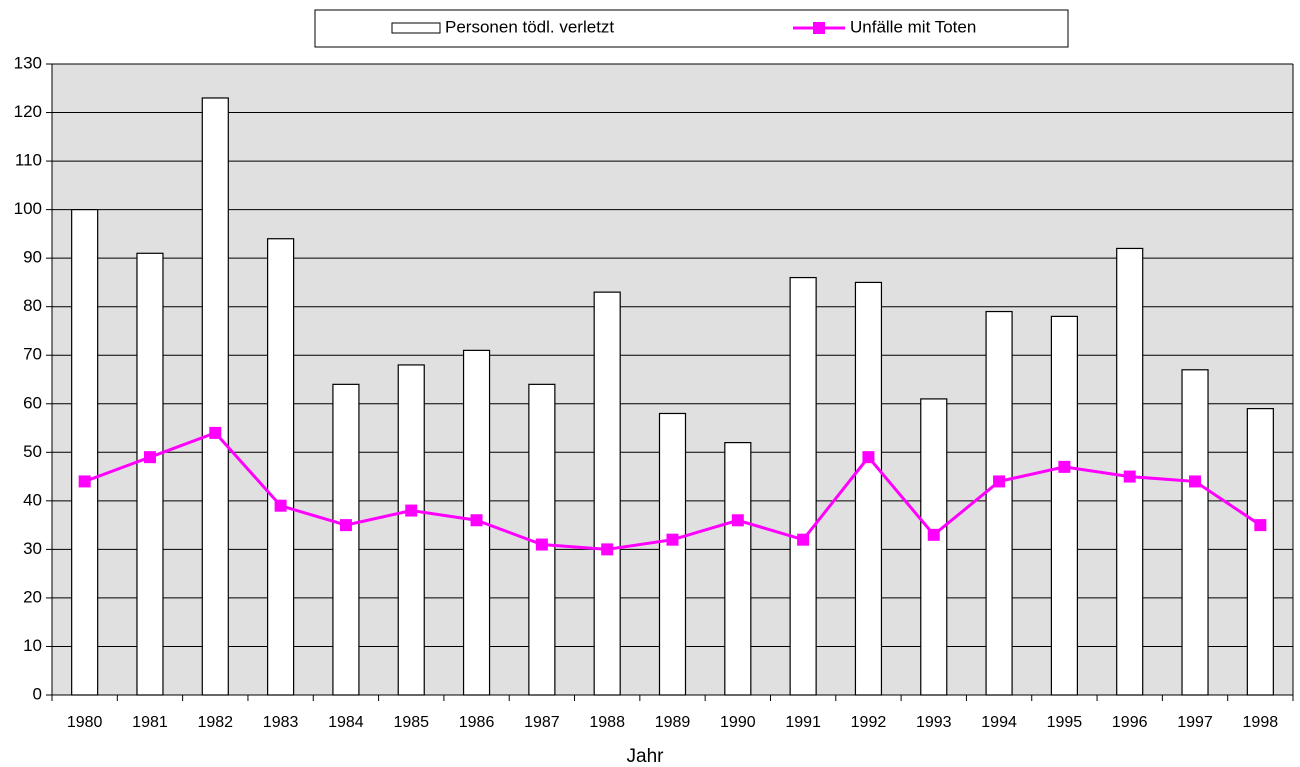 This screenshot has height=767, width=1300. Describe the element at coordinates (1195, 722) in the screenshot. I see `x-tick-label: 1997` at that location.